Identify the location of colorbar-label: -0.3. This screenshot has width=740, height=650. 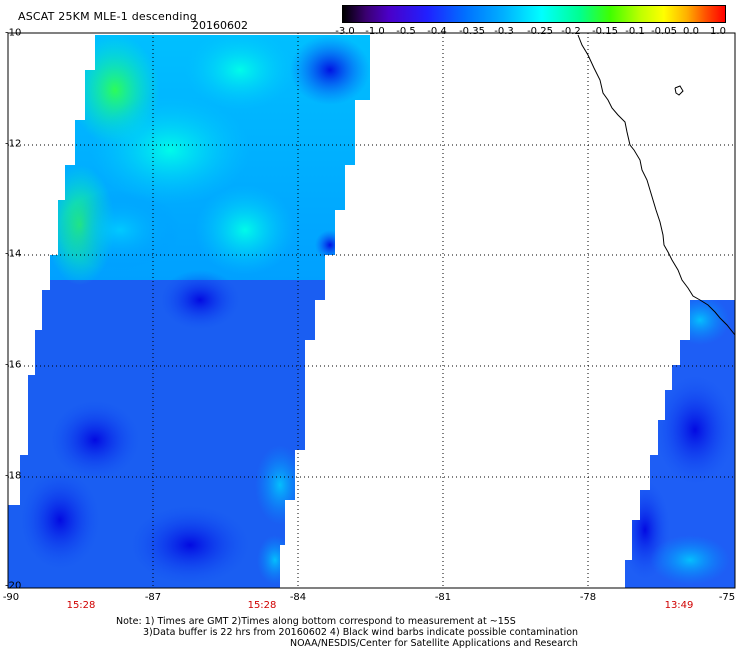
(504, 31).